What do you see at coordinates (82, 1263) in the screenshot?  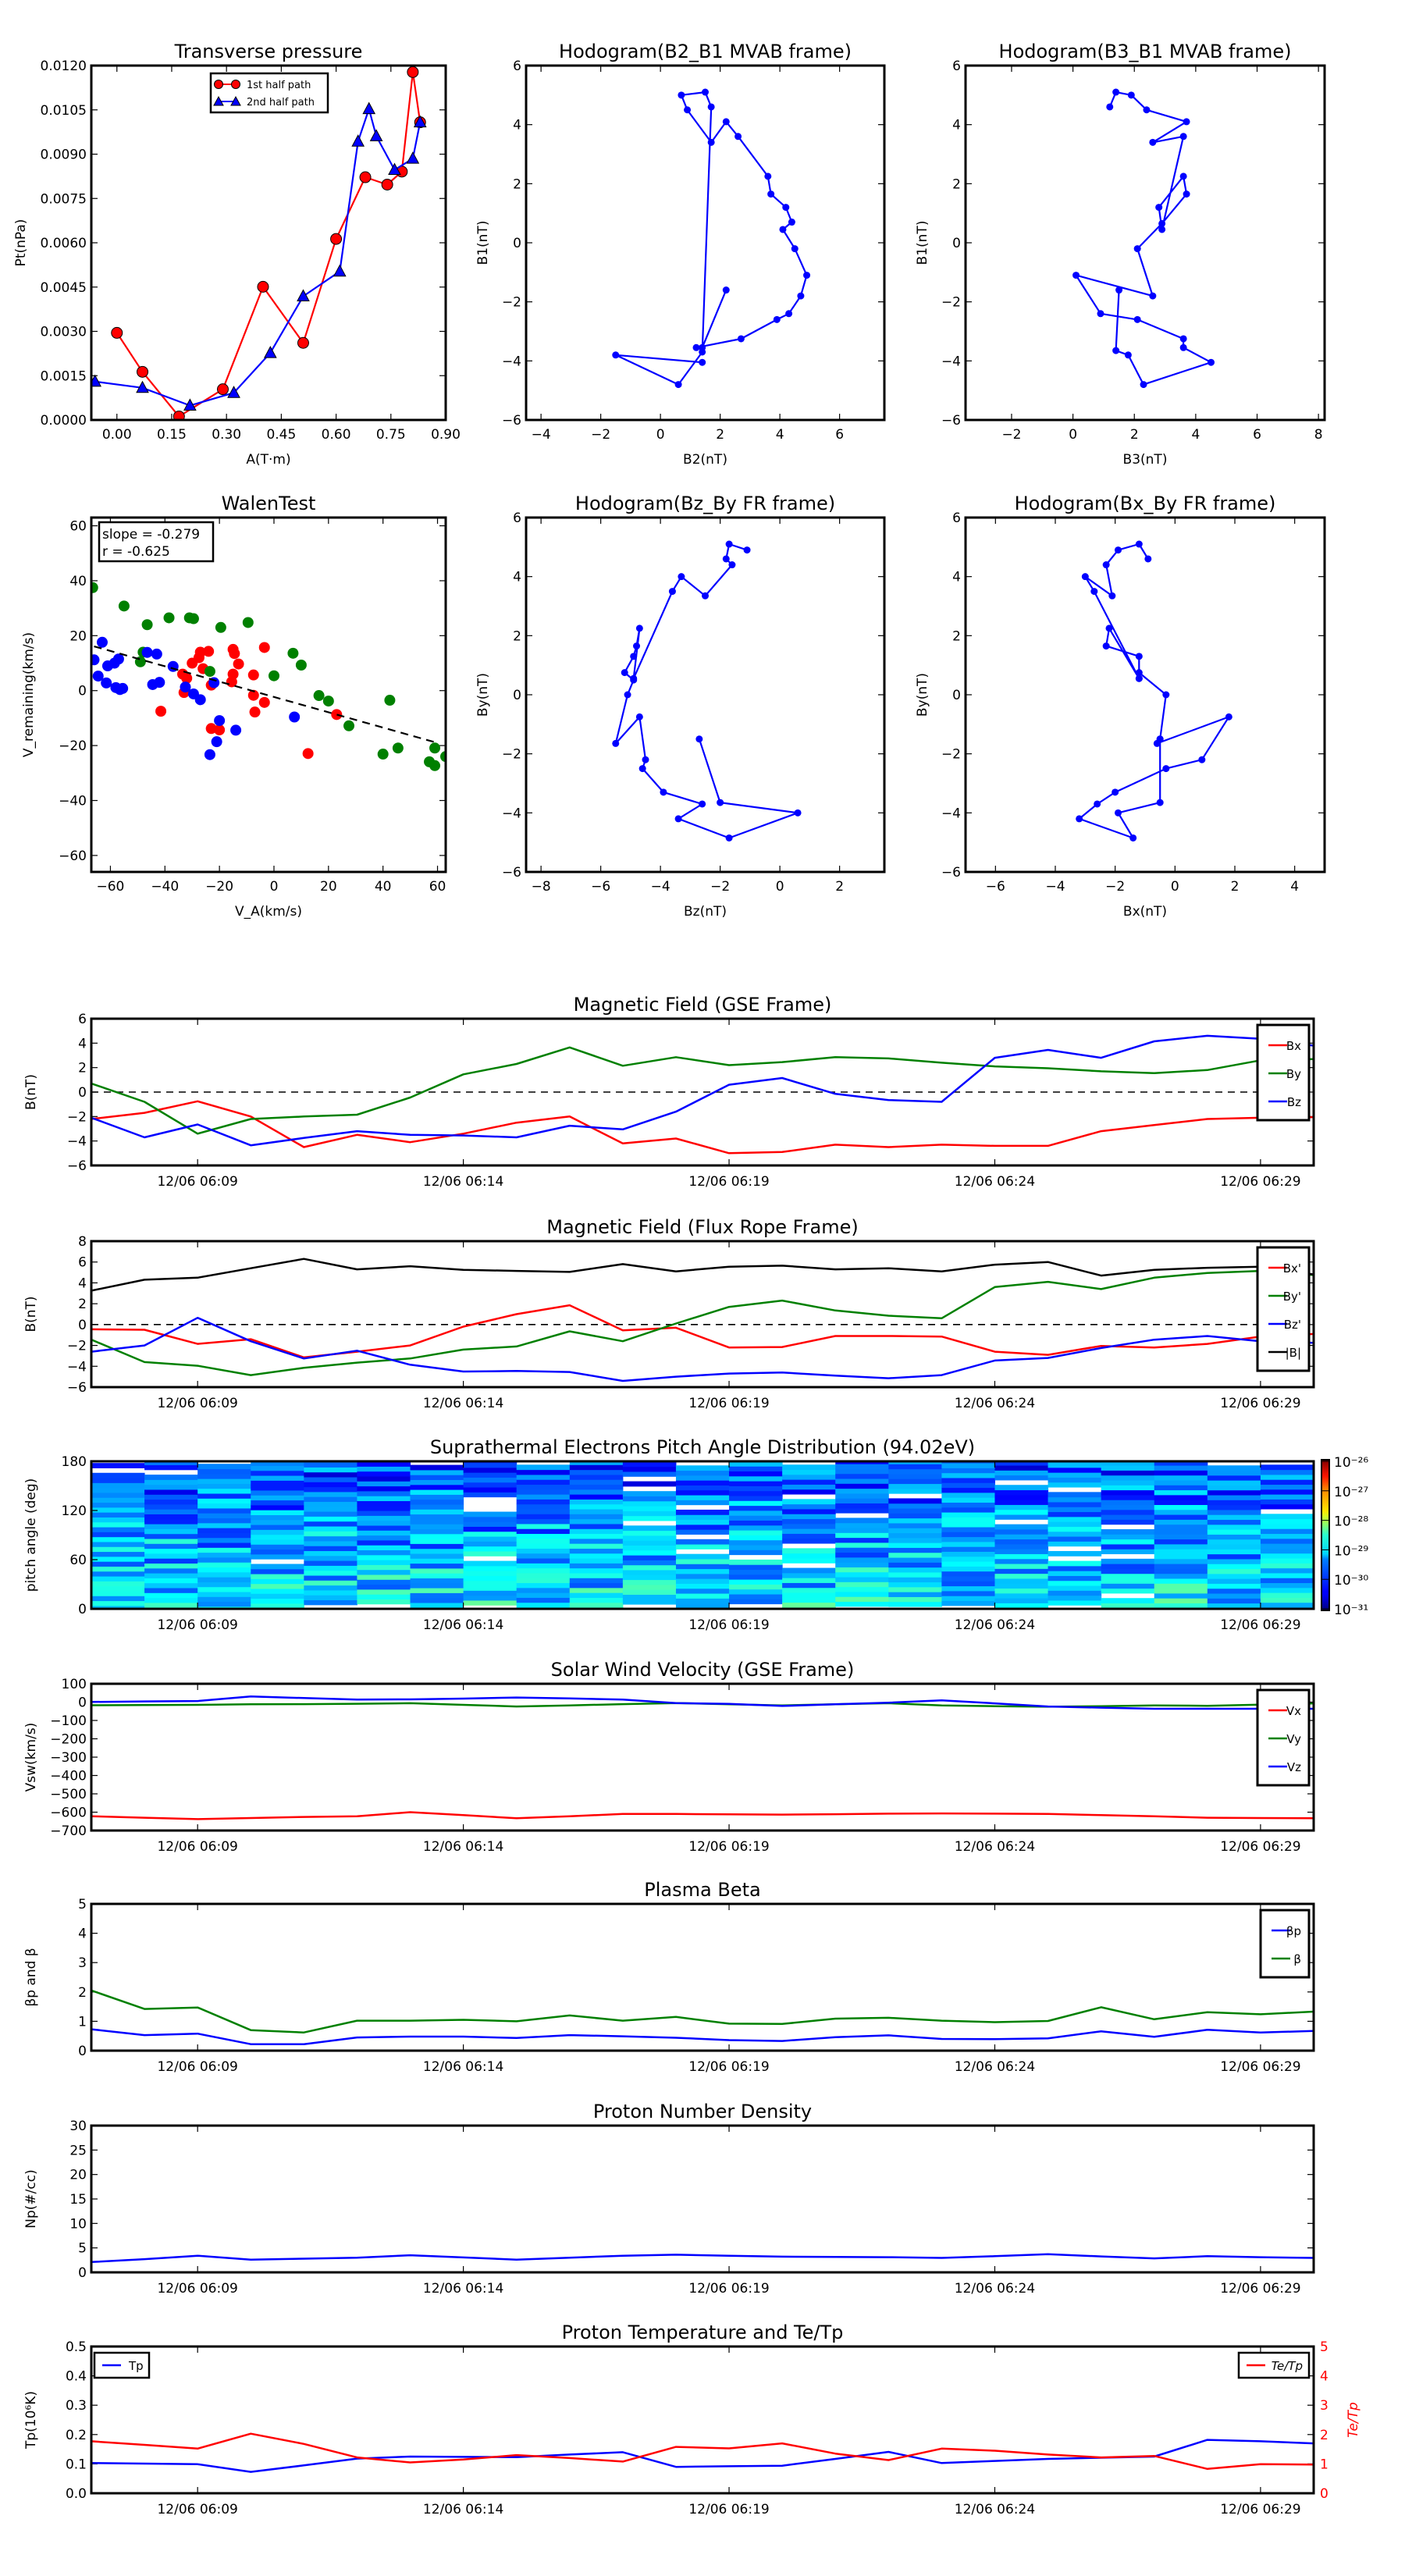 I see `mag_fr-ytick-label: 6` at bounding box center [82, 1263].